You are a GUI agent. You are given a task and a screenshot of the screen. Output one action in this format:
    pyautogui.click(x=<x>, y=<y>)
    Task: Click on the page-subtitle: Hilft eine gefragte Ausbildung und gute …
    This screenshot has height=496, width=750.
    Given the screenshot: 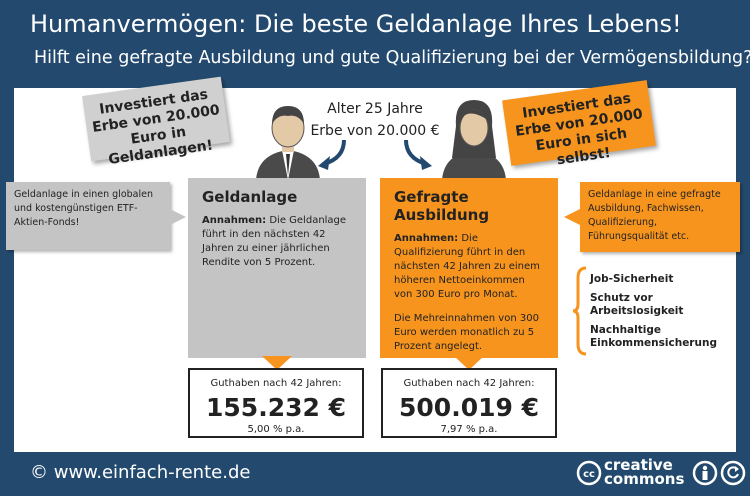 What is the action you would take?
    pyautogui.click(x=392, y=58)
    